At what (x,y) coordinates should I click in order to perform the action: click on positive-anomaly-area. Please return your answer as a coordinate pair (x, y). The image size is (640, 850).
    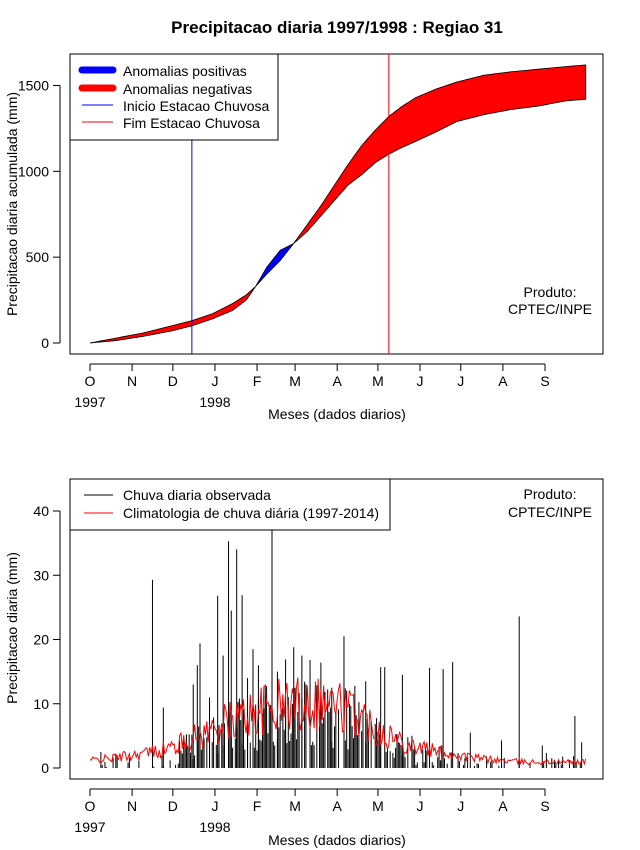
    Looking at the image, I should click on (275, 263).